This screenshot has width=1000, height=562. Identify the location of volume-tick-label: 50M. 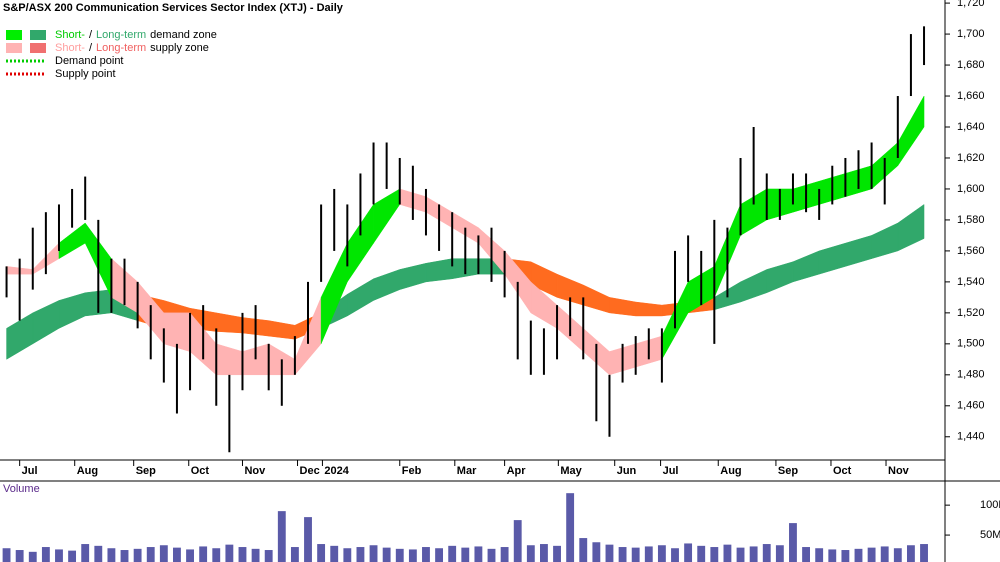
(990, 535).